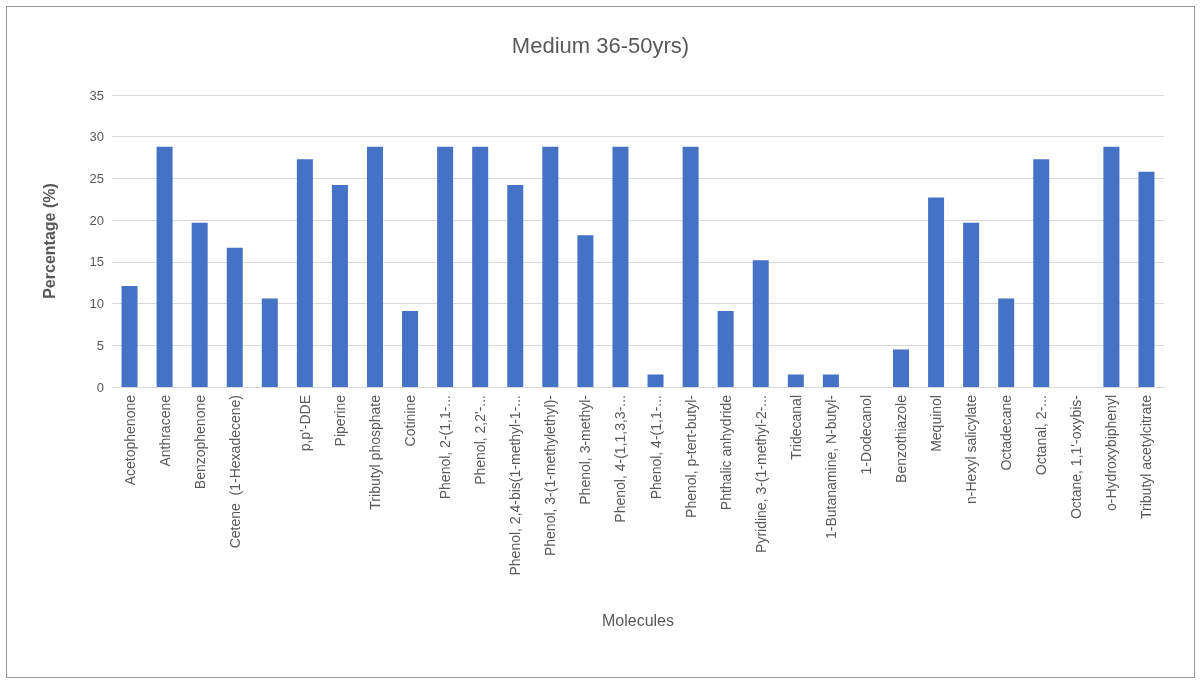  I want to click on y-tick-label: 35, so click(96, 95).